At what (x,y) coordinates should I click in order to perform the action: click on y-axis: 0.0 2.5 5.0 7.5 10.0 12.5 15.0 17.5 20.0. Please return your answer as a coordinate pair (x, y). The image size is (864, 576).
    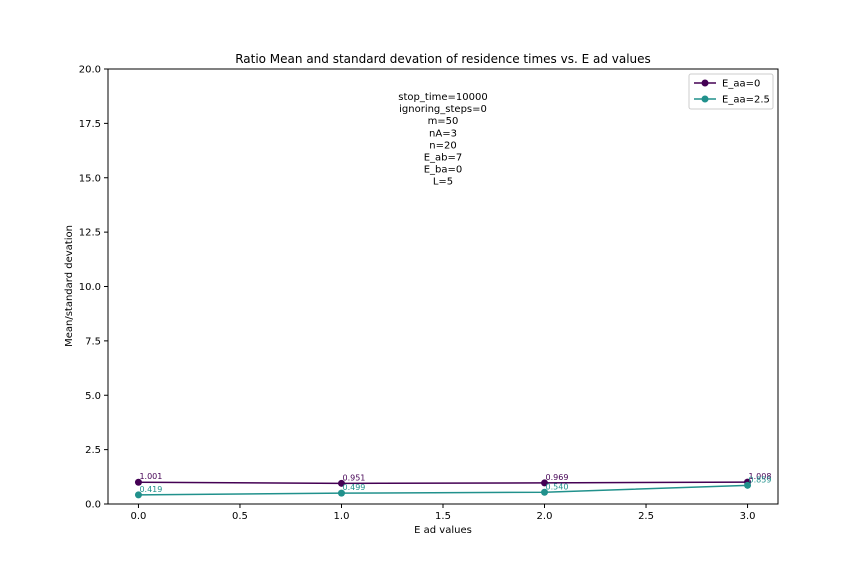
    Looking at the image, I should click on (93, 288).